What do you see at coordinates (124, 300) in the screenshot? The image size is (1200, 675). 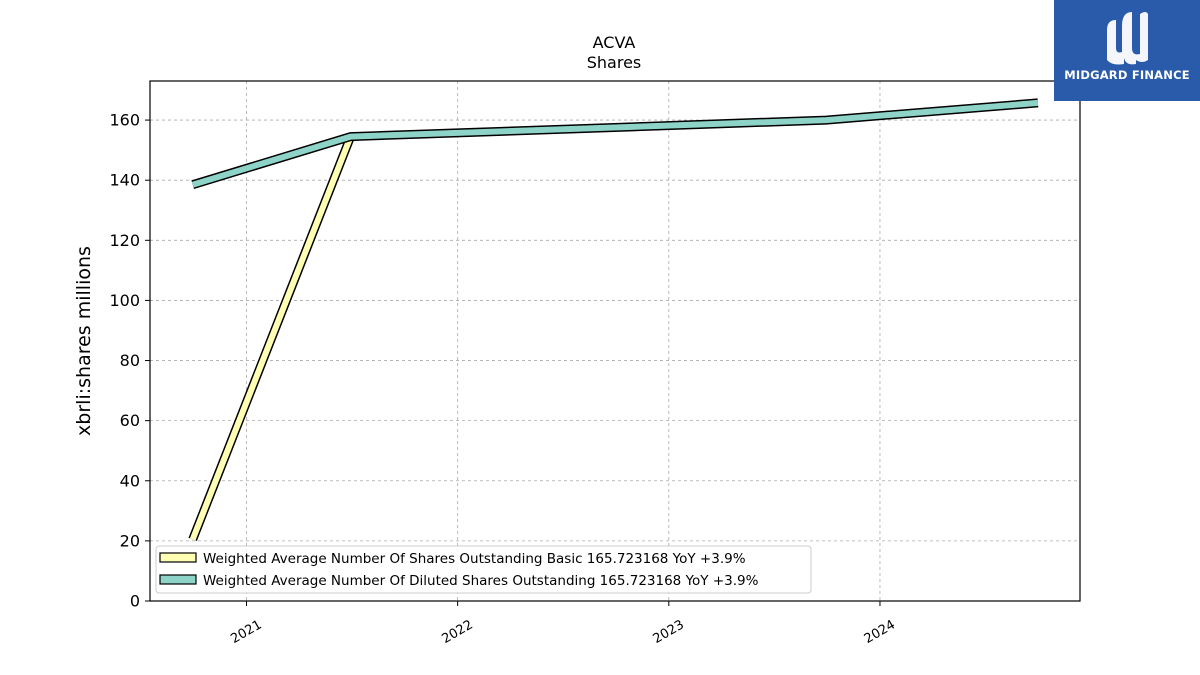 I see `y-tick-label: 100` at bounding box center [124, 300].